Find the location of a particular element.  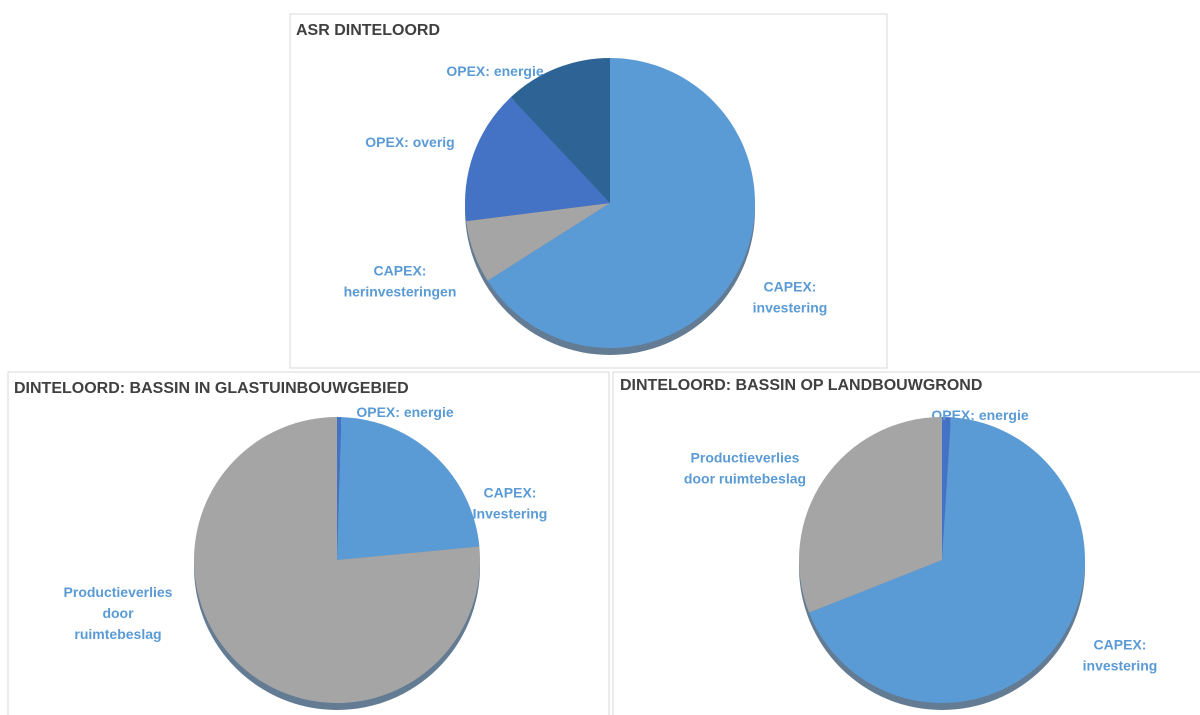

slice-label: CAPEX: herinvesteringen is located at coordinates (400, 280).